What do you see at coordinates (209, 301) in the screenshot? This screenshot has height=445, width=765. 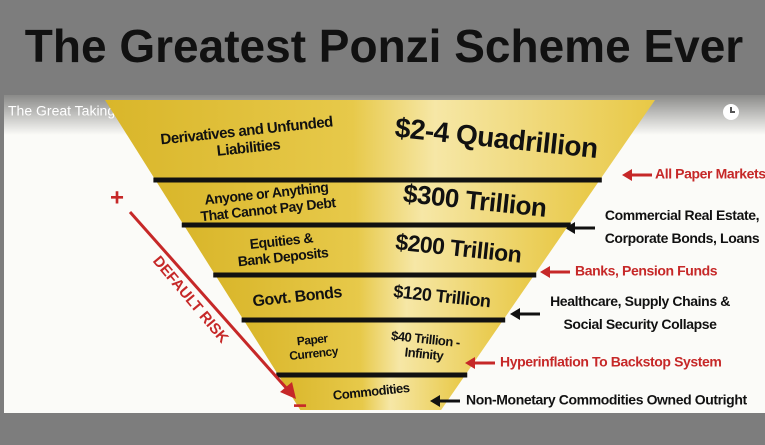 I see `risk-arrow` at bounding box center [209, 301].